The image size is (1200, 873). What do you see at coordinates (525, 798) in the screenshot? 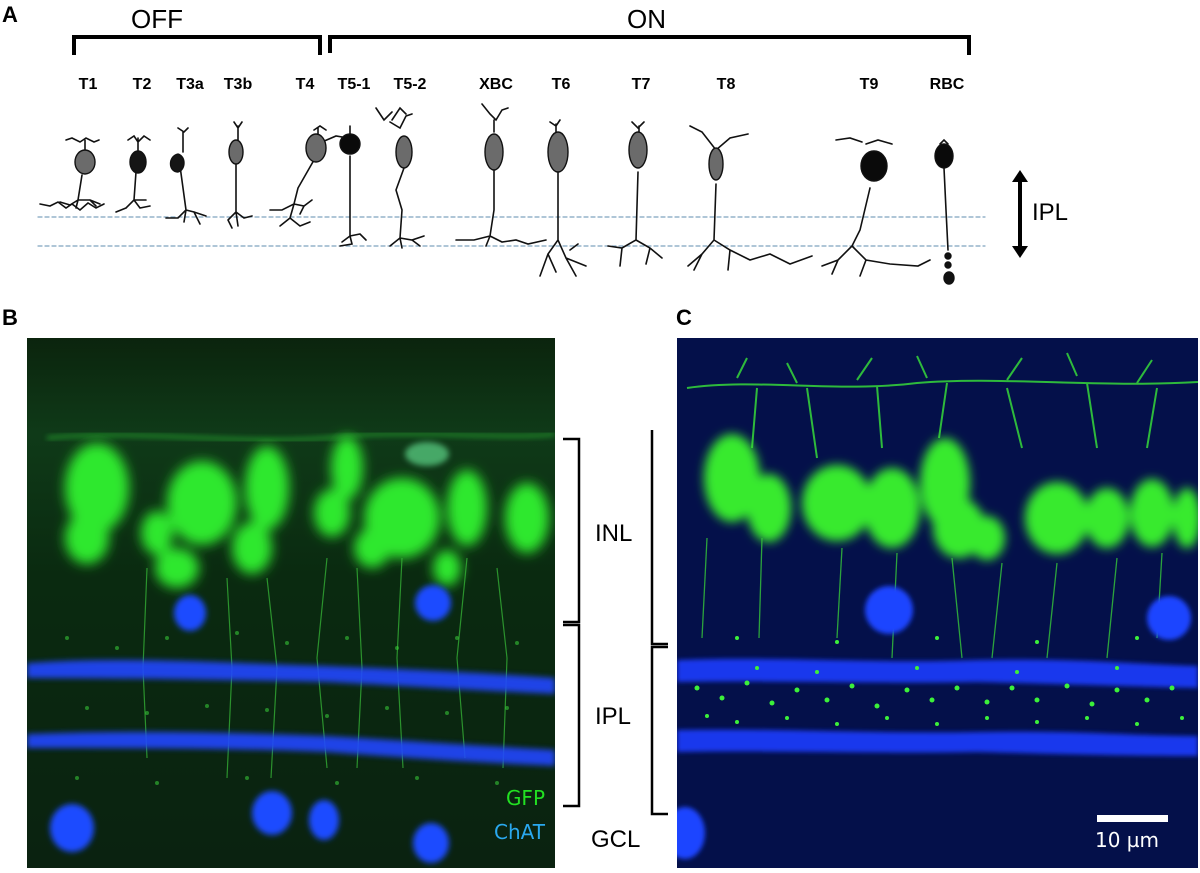
I see `legend-gfp: GFP` at bounding box center [525, 798].